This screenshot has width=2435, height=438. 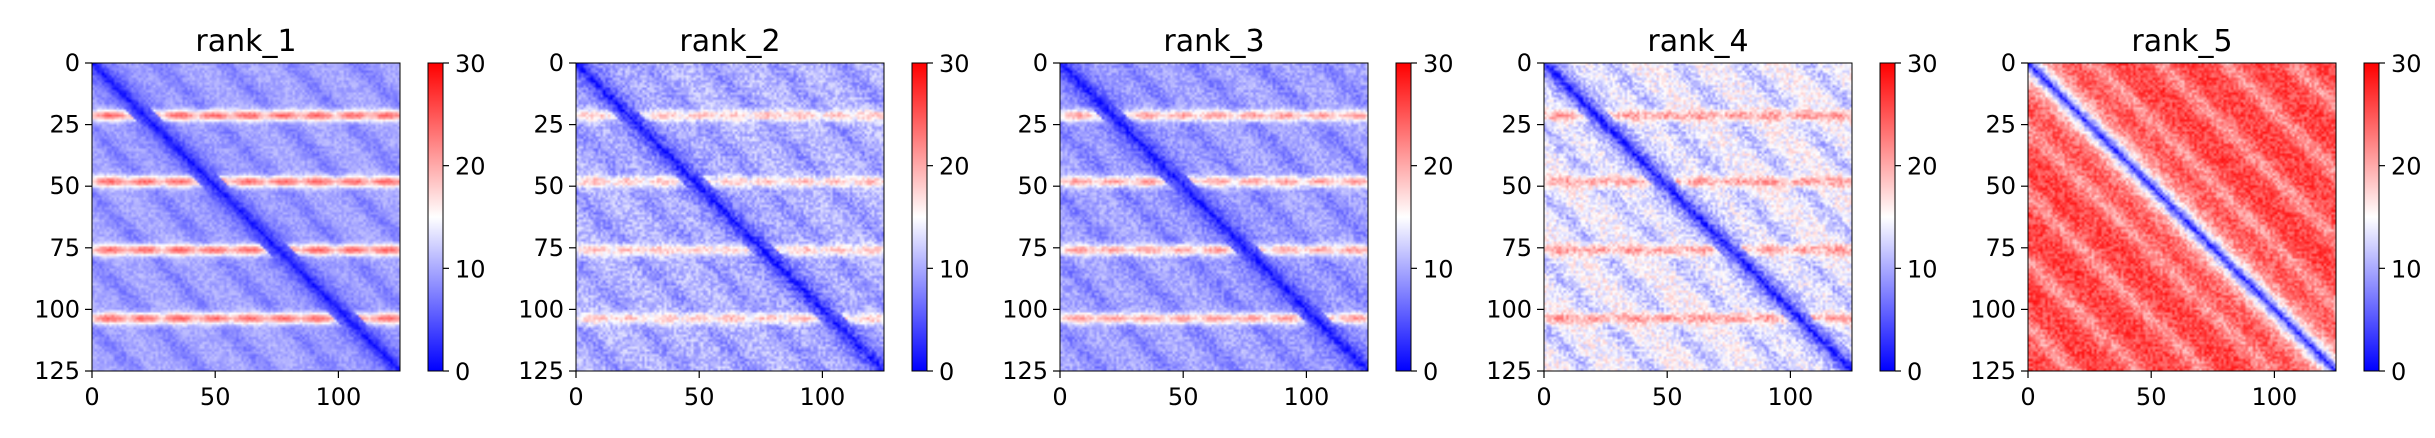 What do you see at coordinates (1213, 41) in the screenshot?
I see `chart-title: rank_3` at bounding box center [1213, 41].